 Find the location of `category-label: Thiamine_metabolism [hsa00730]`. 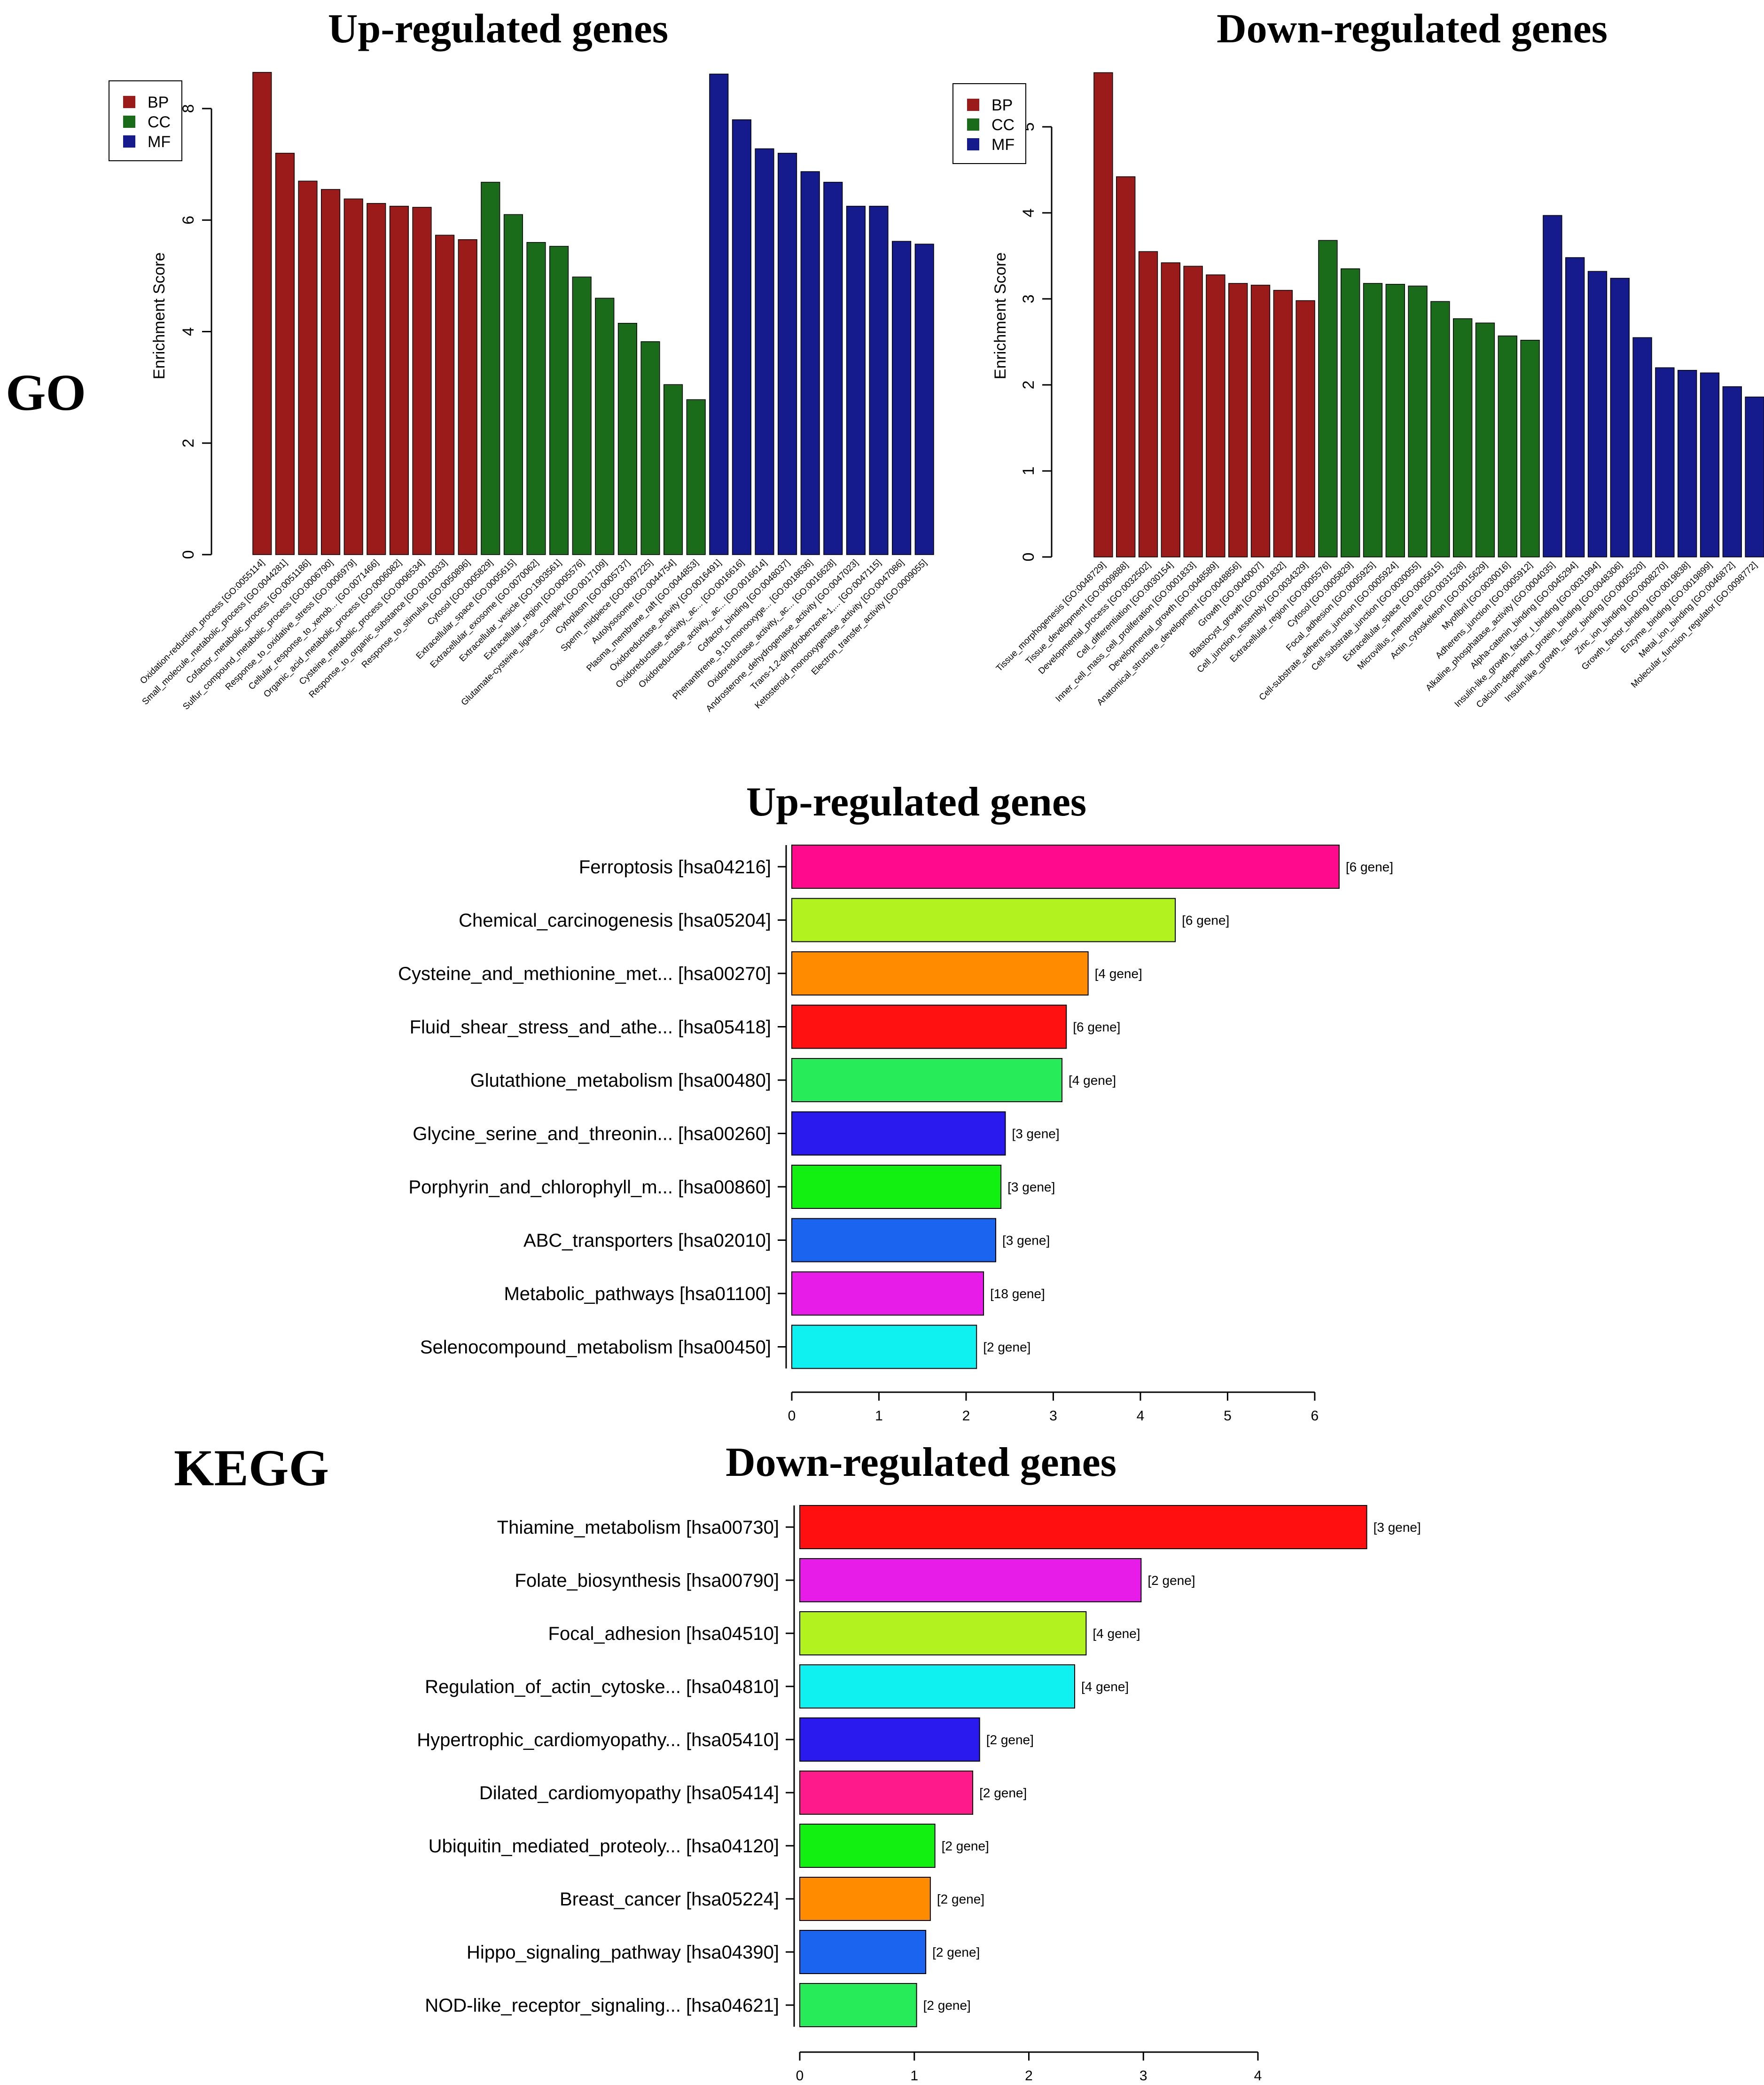

category-label: Thiamine_metabolism [hsa00730] is located at coordinates (638, 1527).